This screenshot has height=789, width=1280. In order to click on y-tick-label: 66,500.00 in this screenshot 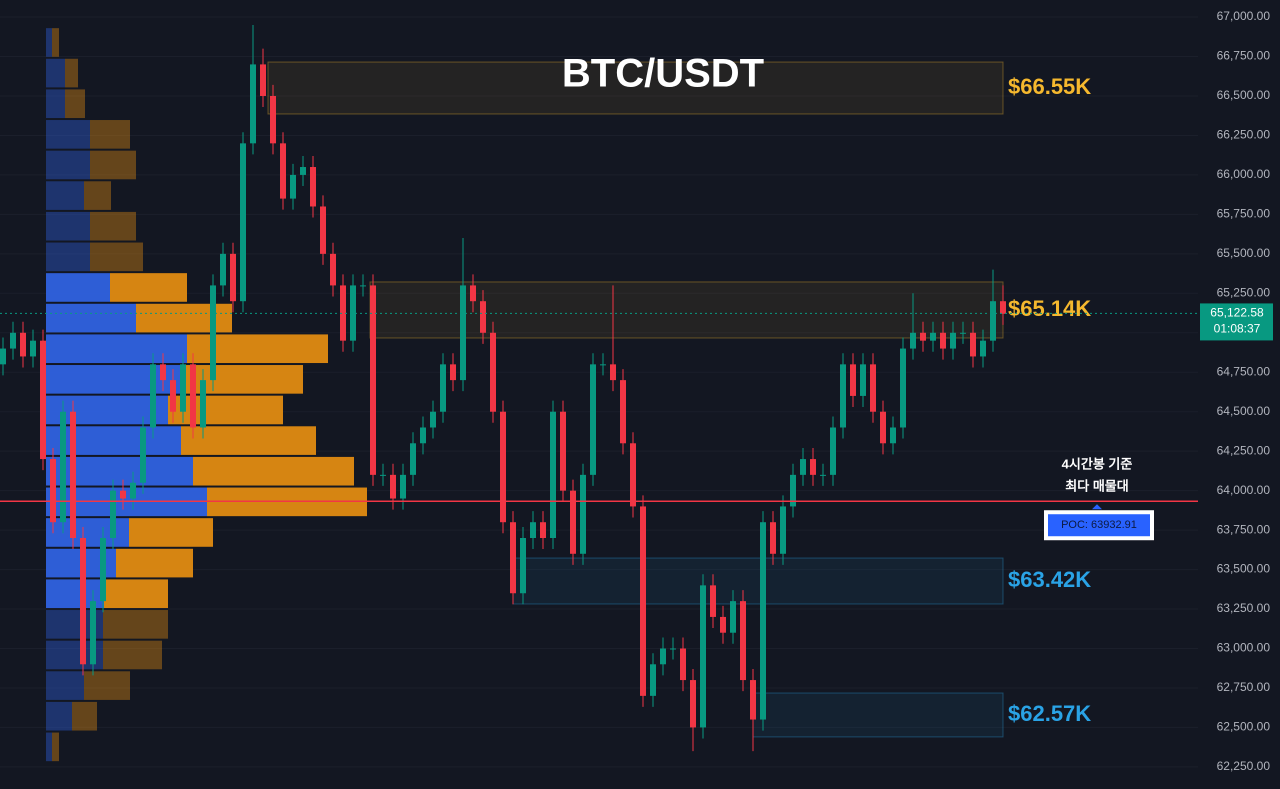, I will do `click(1244, 95)`.